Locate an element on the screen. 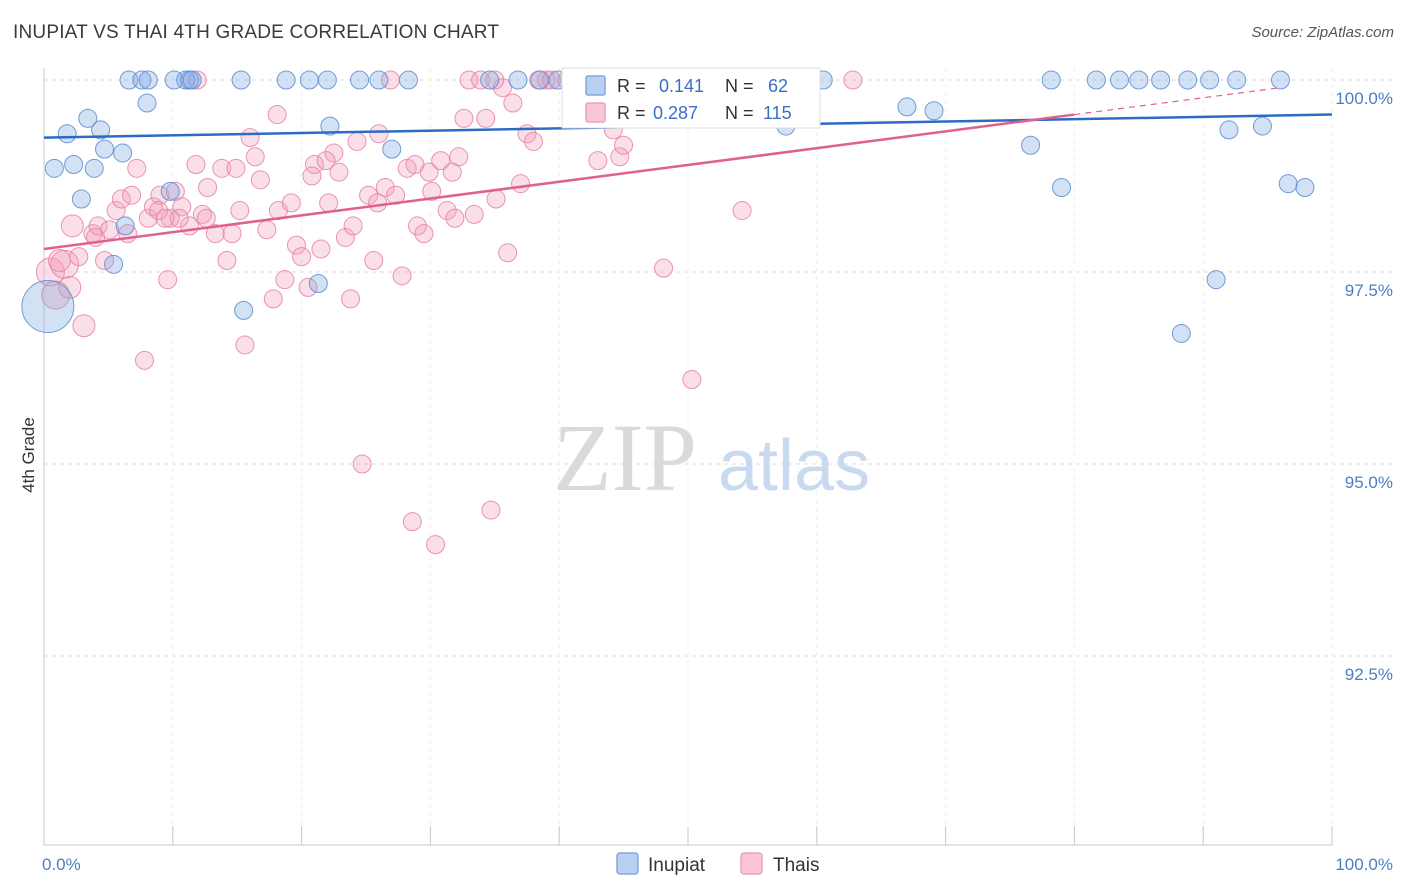 The height and width of the screenshot is (892, 1406). bottom-legend-swatch-thais is located at coordinates (751, 863).